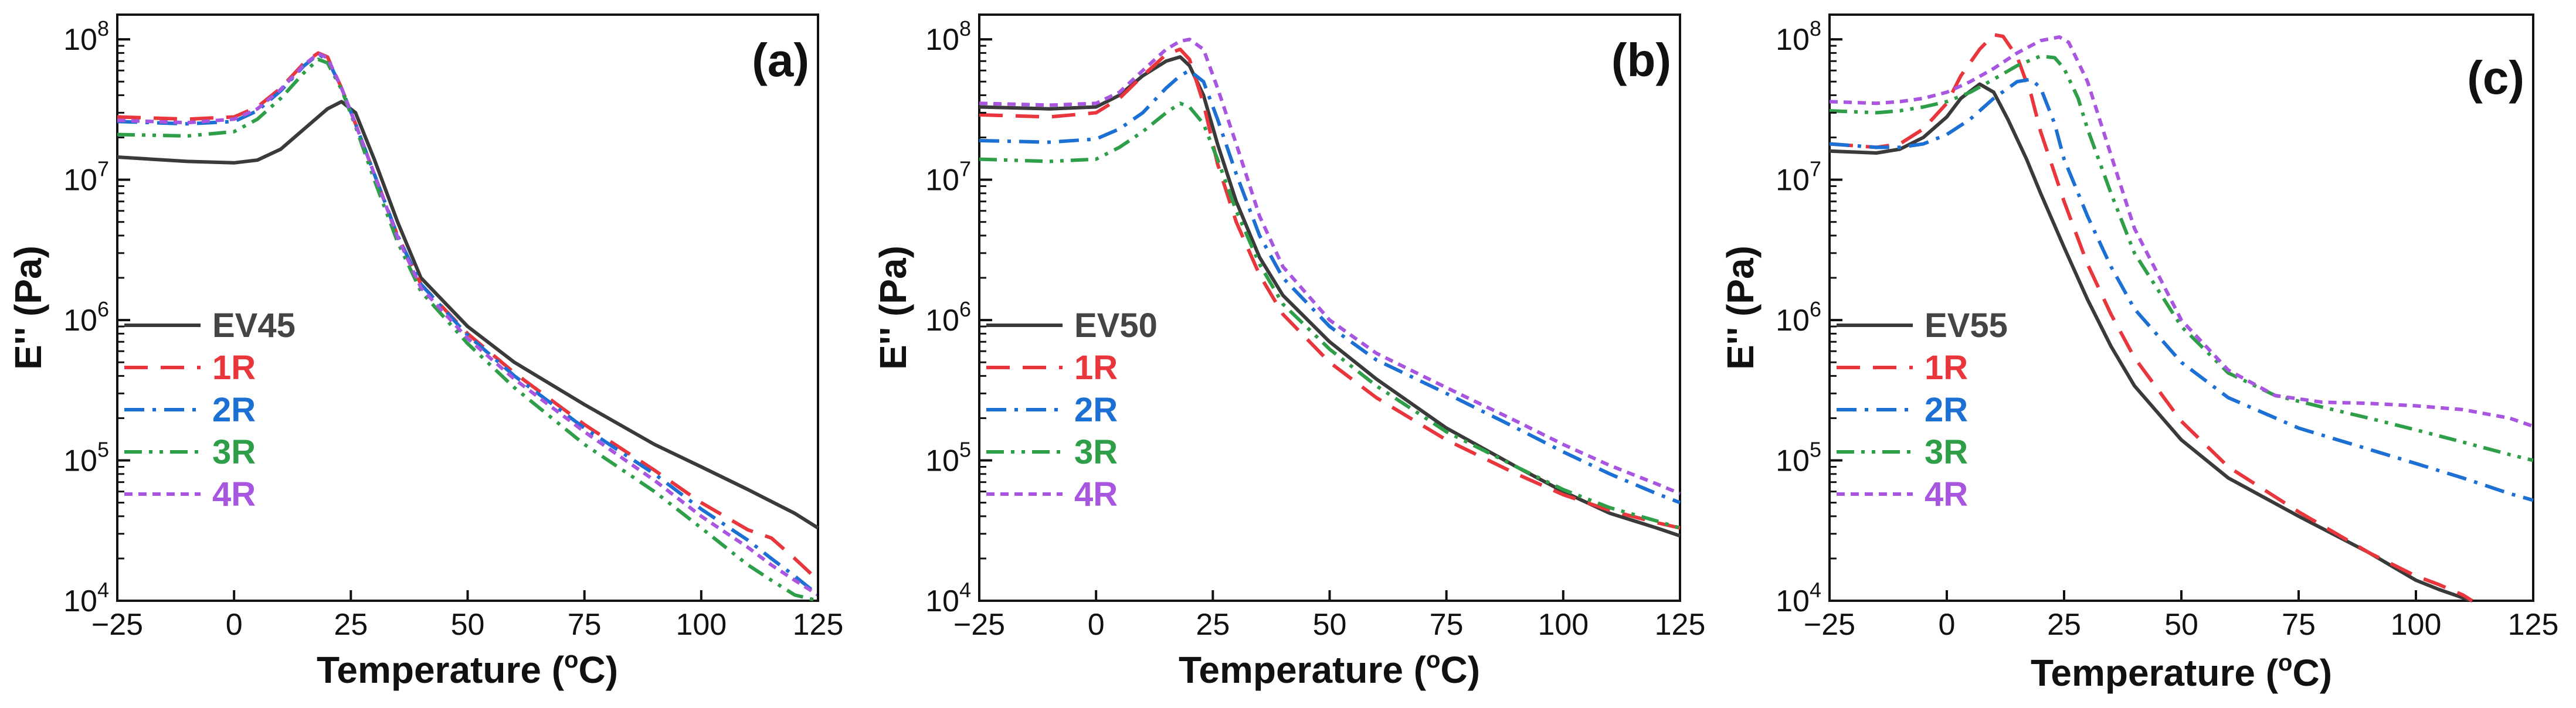  Describe the element at coordinates (1641, 60) in the screenshot. I see `panel-label: (b)` at that location.